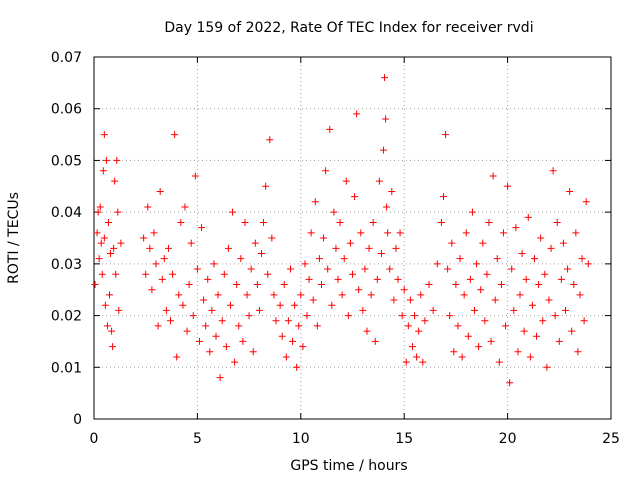  What do you see at coordinates (348, 466) in the screenshot?
I see `x-axis-label: GPS time / hours` at bounding box center [348, 466].